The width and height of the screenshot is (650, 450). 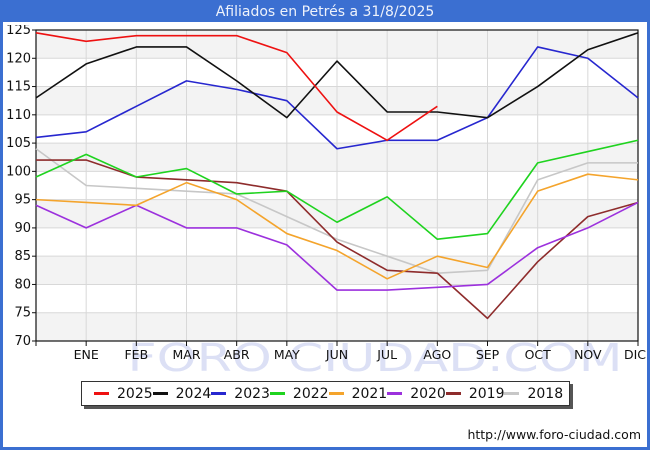 What do you see at coordinates (369, 393) in the screenshot?
I see `legend-label-2021: 2021` at bounding box center [369, 393].